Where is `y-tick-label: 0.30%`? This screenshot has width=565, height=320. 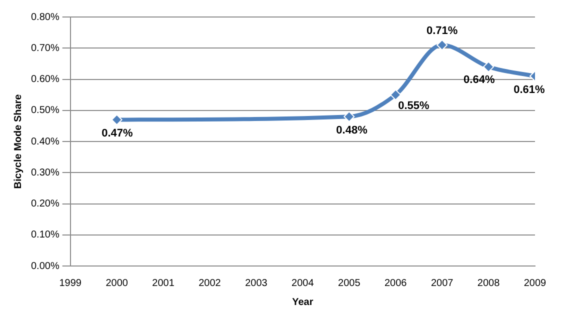 y-tick-label: 0.30% is located at coordinates (45, 172).